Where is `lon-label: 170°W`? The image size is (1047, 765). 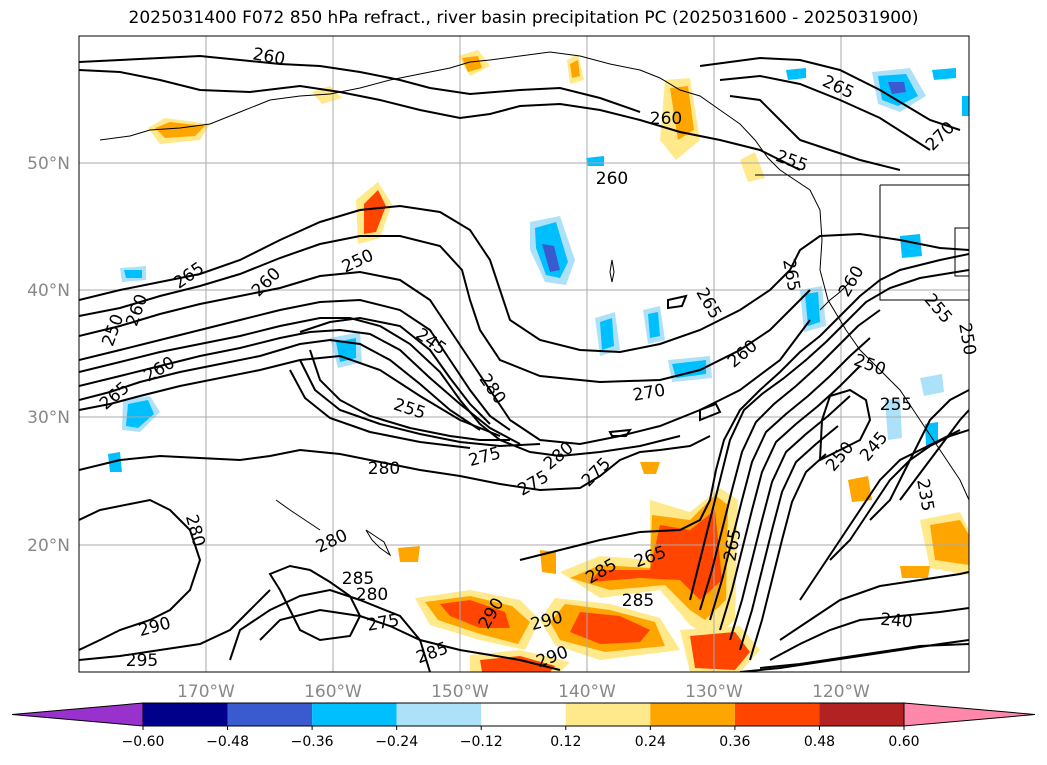
lon-label: 170°W is located at coordinates (206, 692).